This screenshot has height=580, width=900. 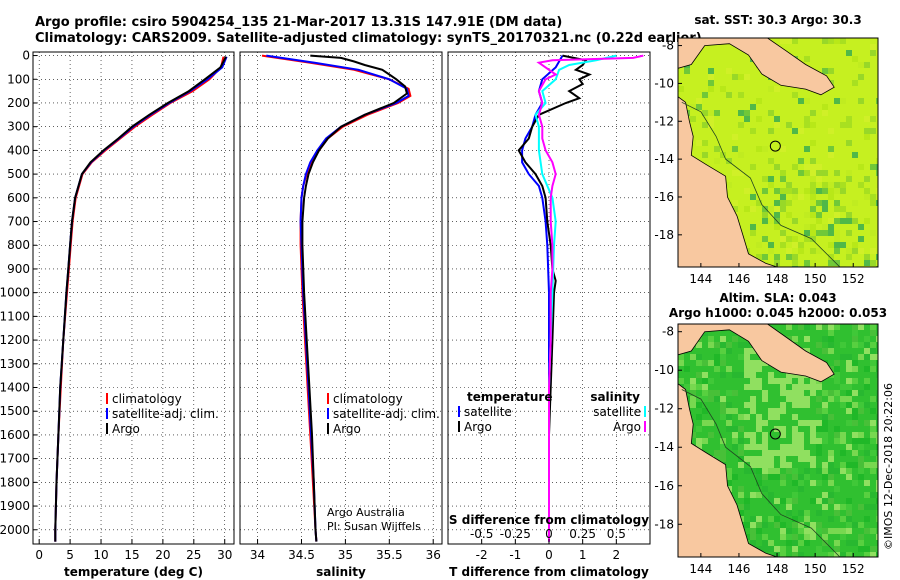 What do you see at coordinates (18, 103) in the screenshot?
I see `y-tick-label: 200` at bounding box center [18, 103].